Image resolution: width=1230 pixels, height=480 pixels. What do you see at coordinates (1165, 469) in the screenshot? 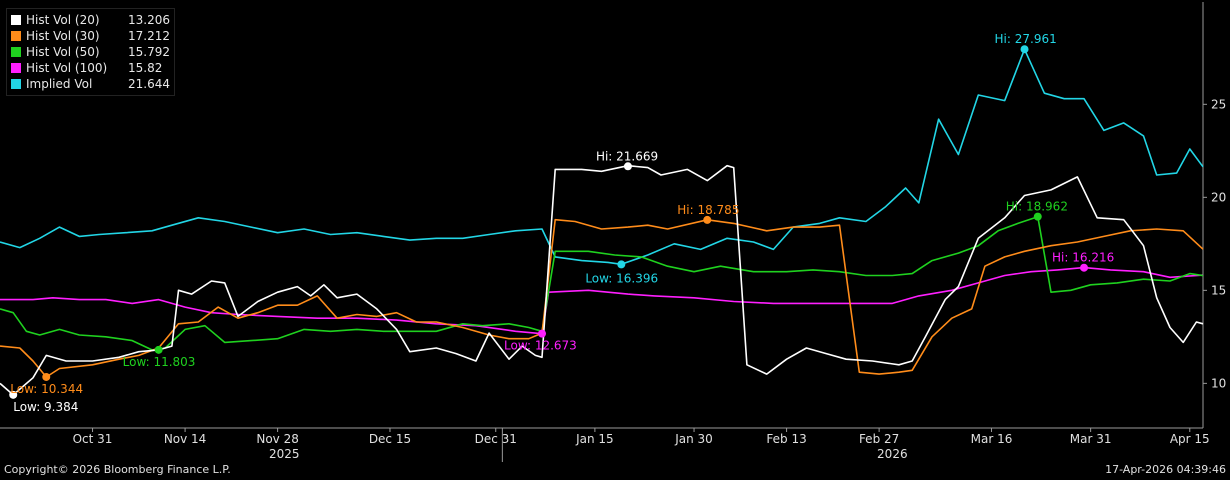
I see `timestamp-text: 17-Apr-2026 04:39:46` at bounding box center [1165, 469].